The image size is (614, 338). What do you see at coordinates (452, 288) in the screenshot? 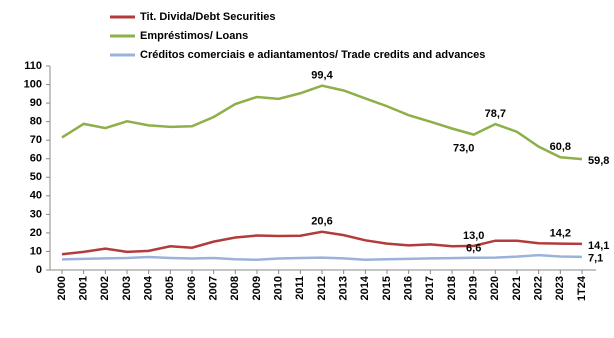
I see `x-tick-label: 2018` at bounding box center [452, 288].